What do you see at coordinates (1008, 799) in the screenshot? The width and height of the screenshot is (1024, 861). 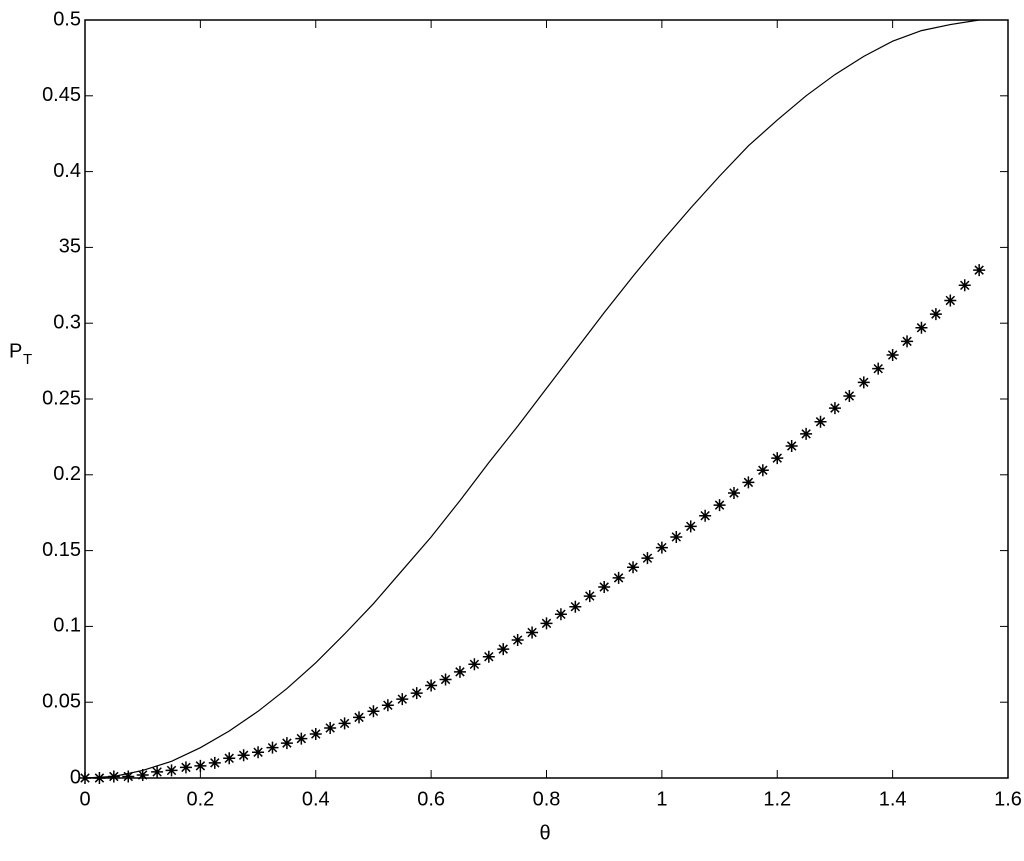 I see `x-tick-label: 1.6` at bounding box center [1008, 799].